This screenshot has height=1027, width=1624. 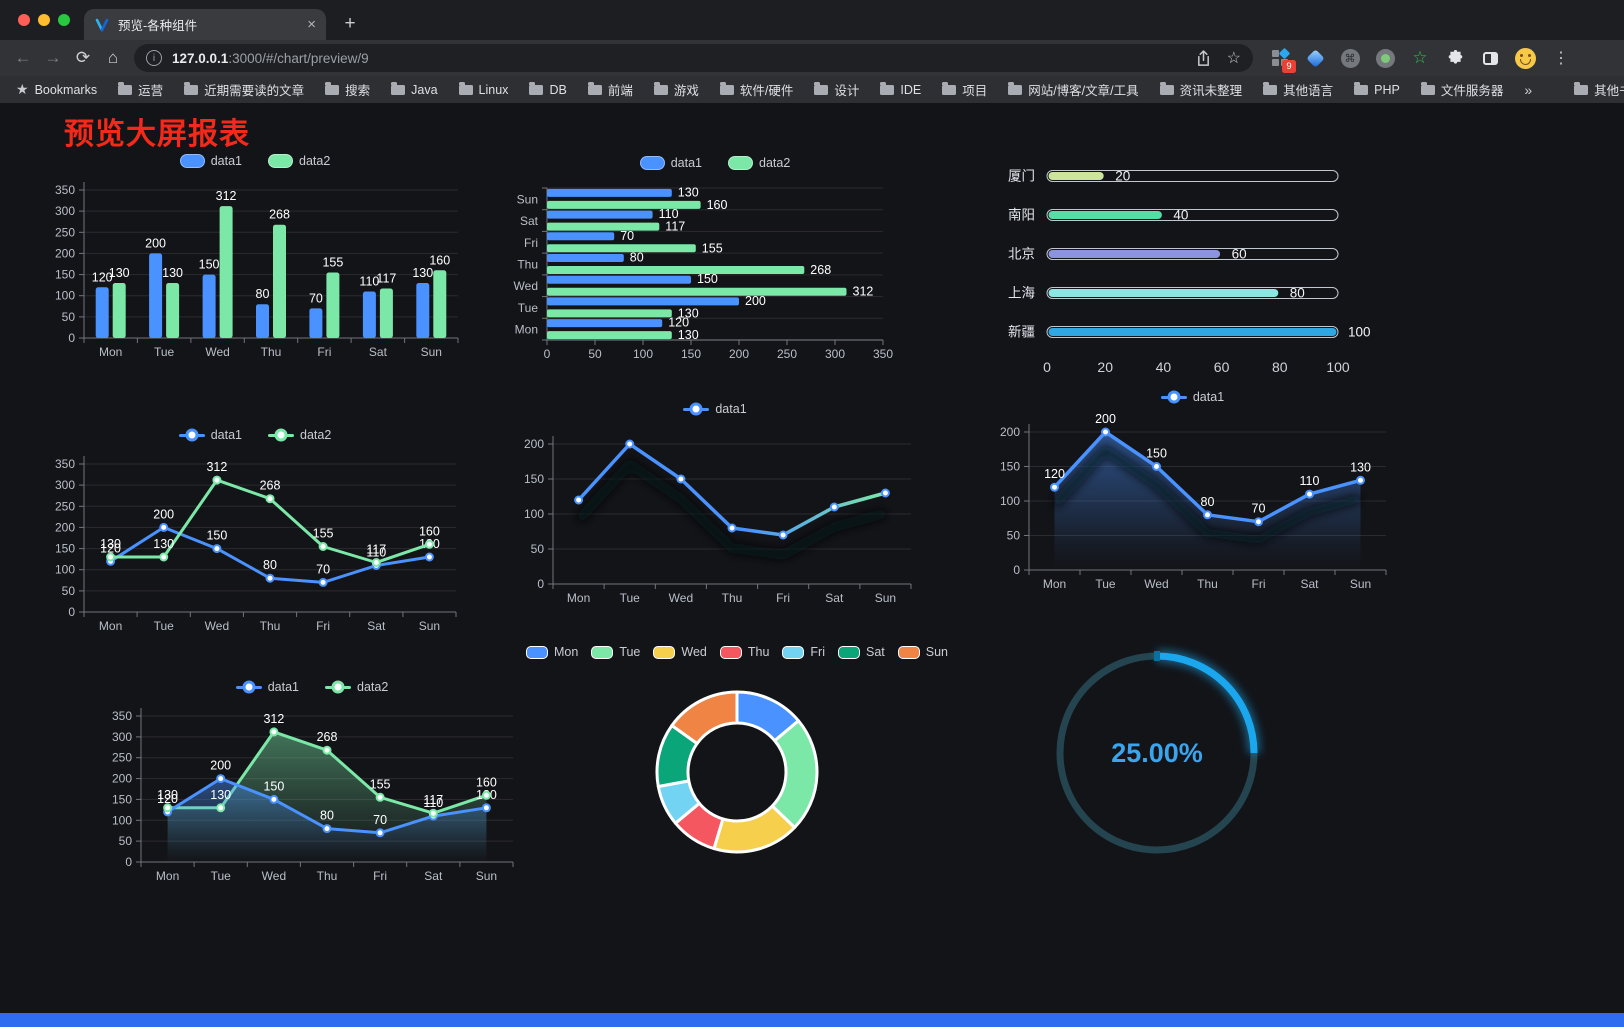 I want to click on legend-item: Thu, so click(x=744, y=652).